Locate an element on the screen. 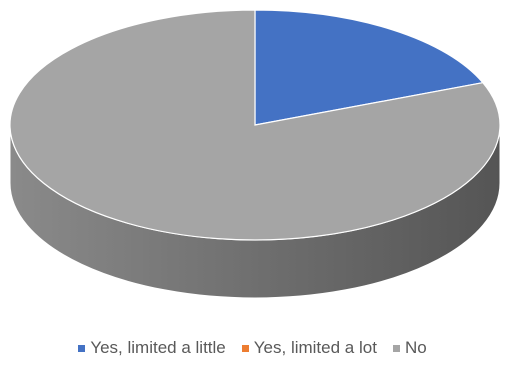 This screenshot has height=369, width=505. legend-item-2: No is located at coordinates (409, 348).